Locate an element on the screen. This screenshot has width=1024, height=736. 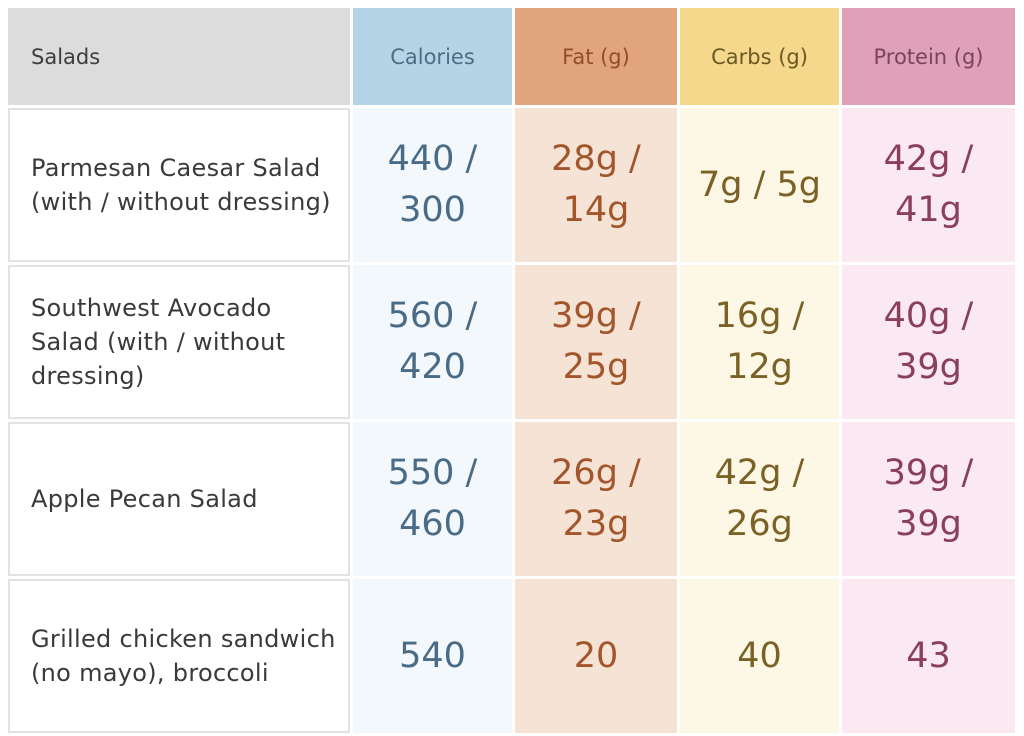
calories-cell: 540 is located at coordinates (432, 656).